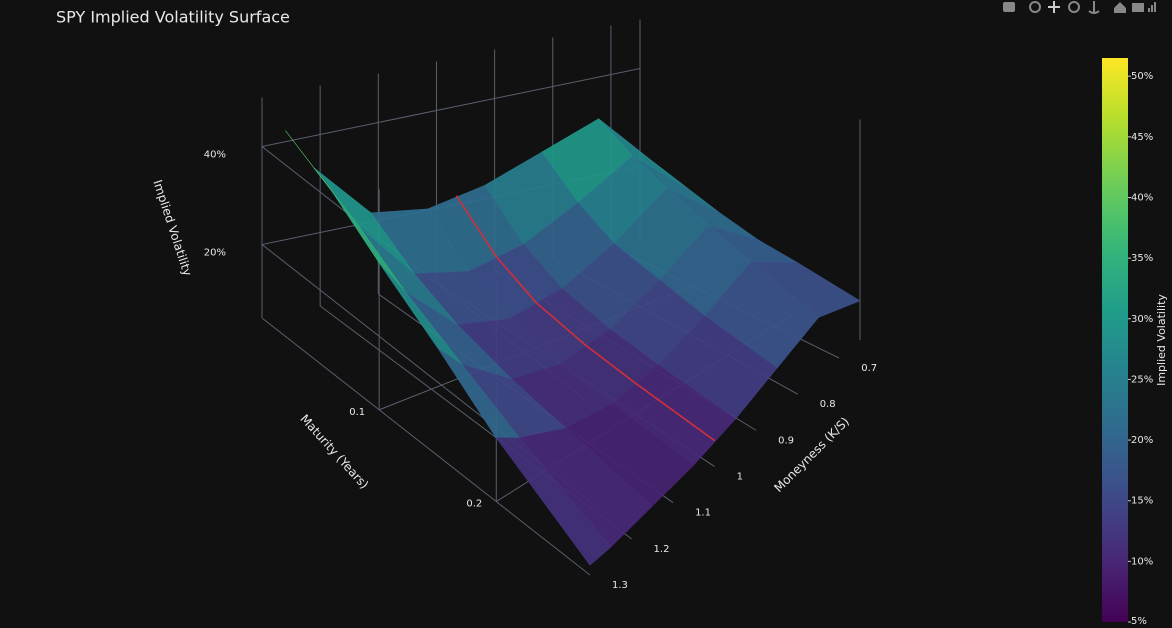 This screenshot has height=628, width=1172. I want to click on colorbar, so click(1115, 340).